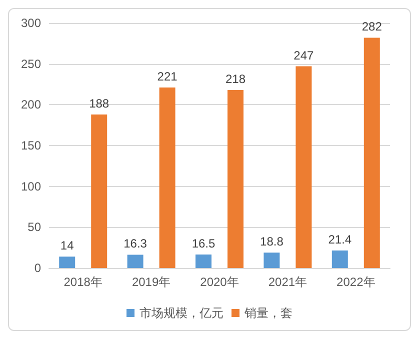  What do you see at coordinates (136, 243) in the screenshot?
I see `data-label: 16.3` at bounding box center [136, 243].